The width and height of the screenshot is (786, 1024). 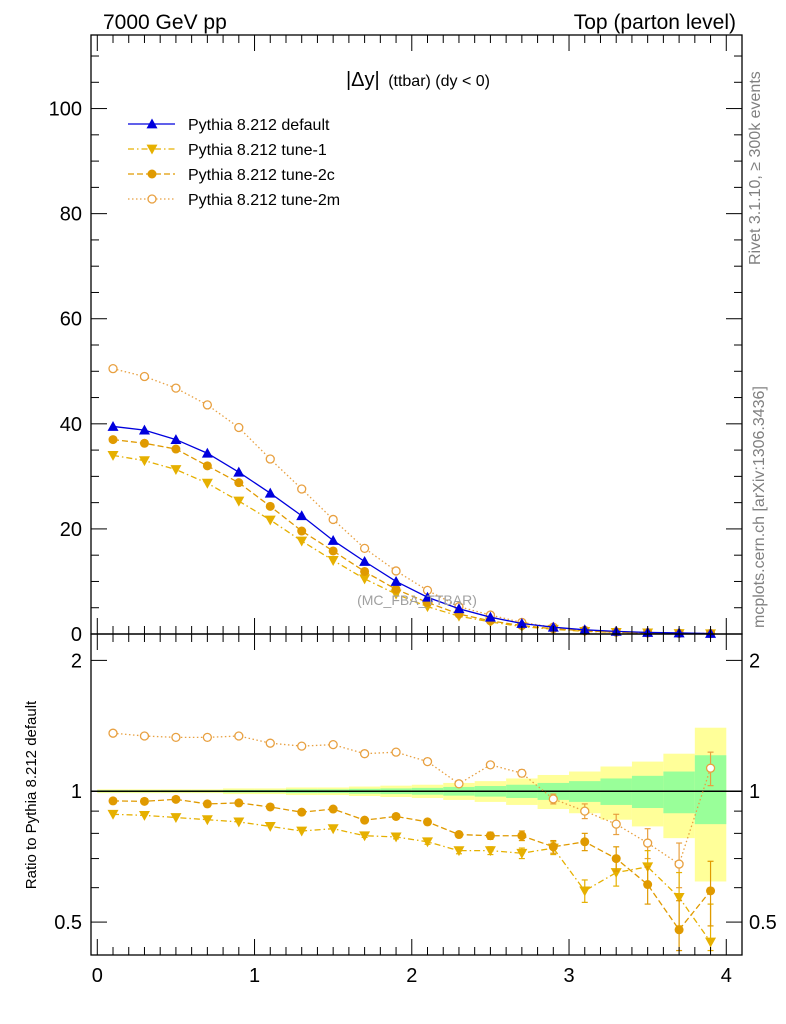 What do you see at coordinates (97, 976) in the screenshot?
I see `x-tick-label: 0` at bounding box center [97, 976].